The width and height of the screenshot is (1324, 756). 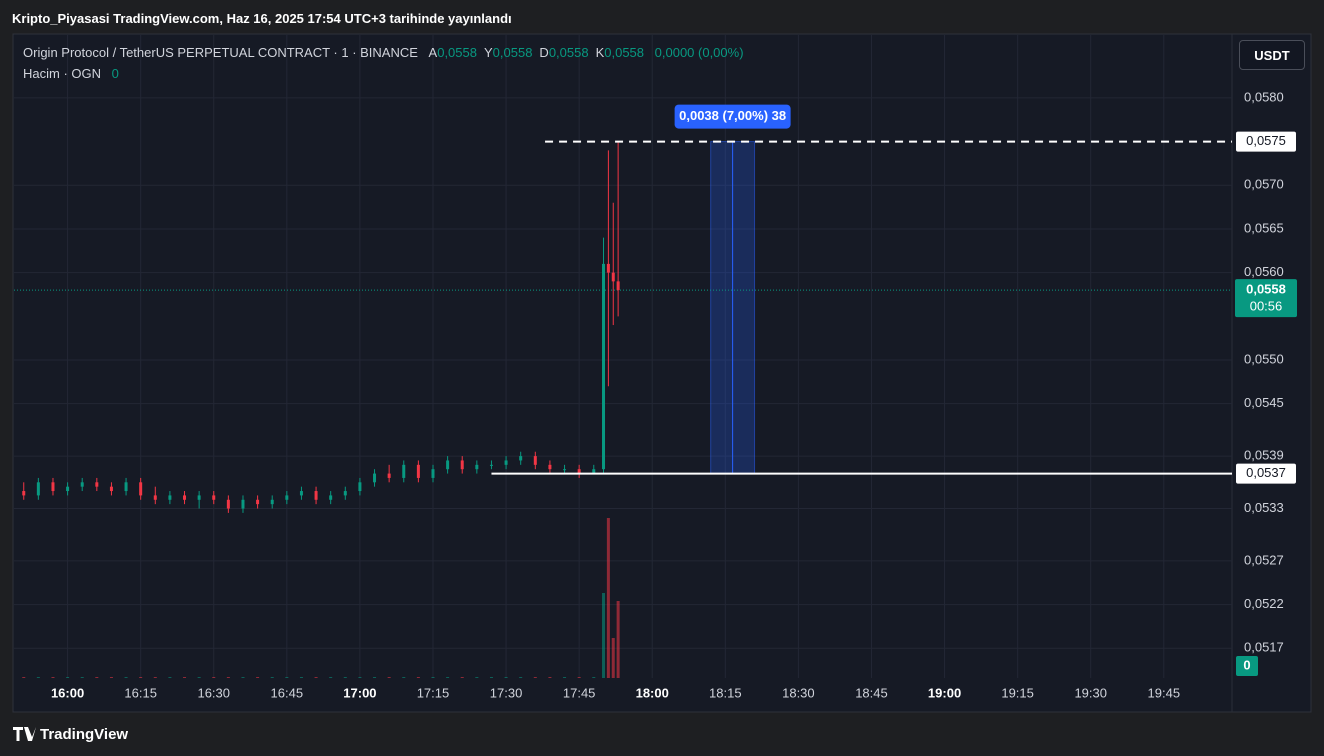 What do you see at coordinates (433, 692) in the screenshot?
I see `x-tick-label: 17:15` at bounding box center [433, 692].